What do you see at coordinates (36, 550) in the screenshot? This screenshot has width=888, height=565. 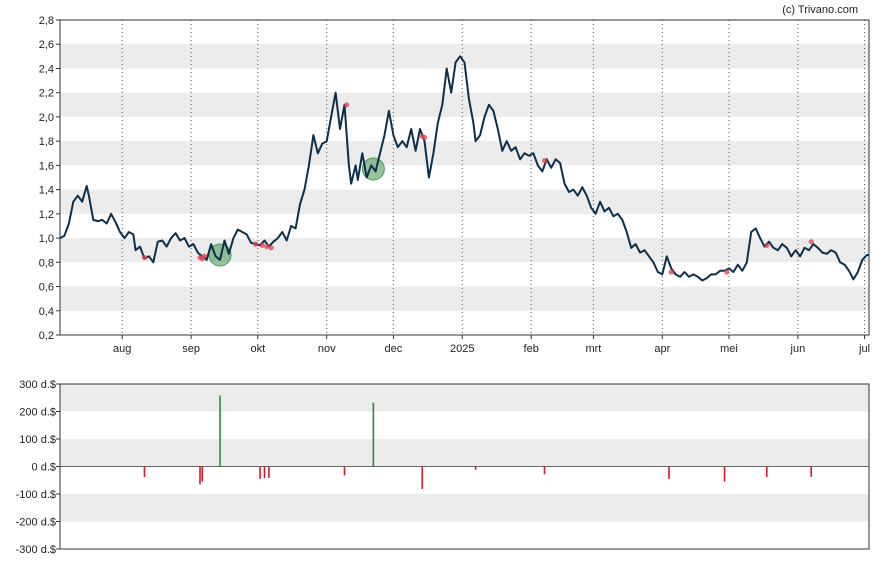 I see `y-tick-label: -300 d.$` at bounding box center [36, 550].